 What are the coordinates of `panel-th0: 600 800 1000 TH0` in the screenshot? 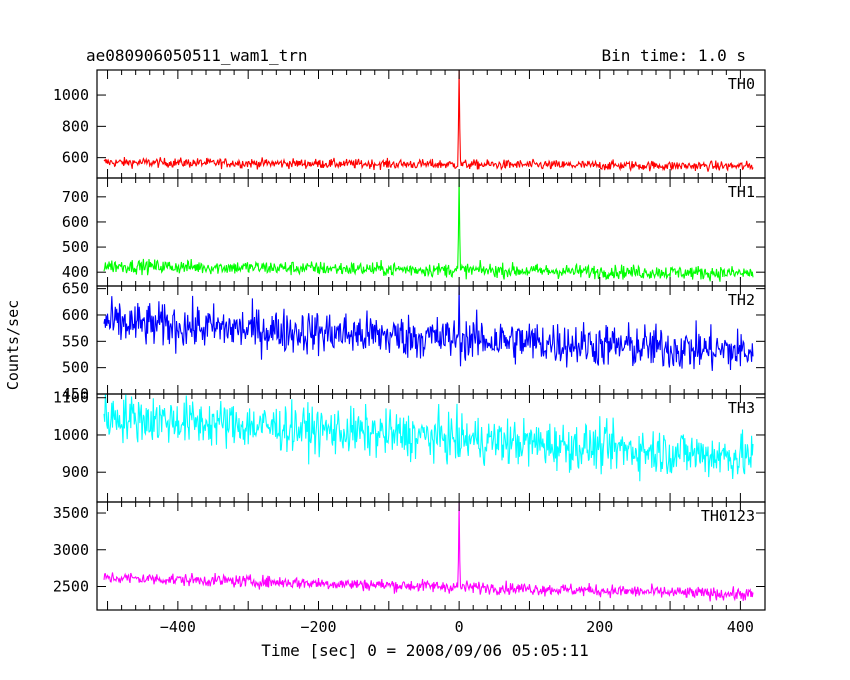 It's located at (409, 124).